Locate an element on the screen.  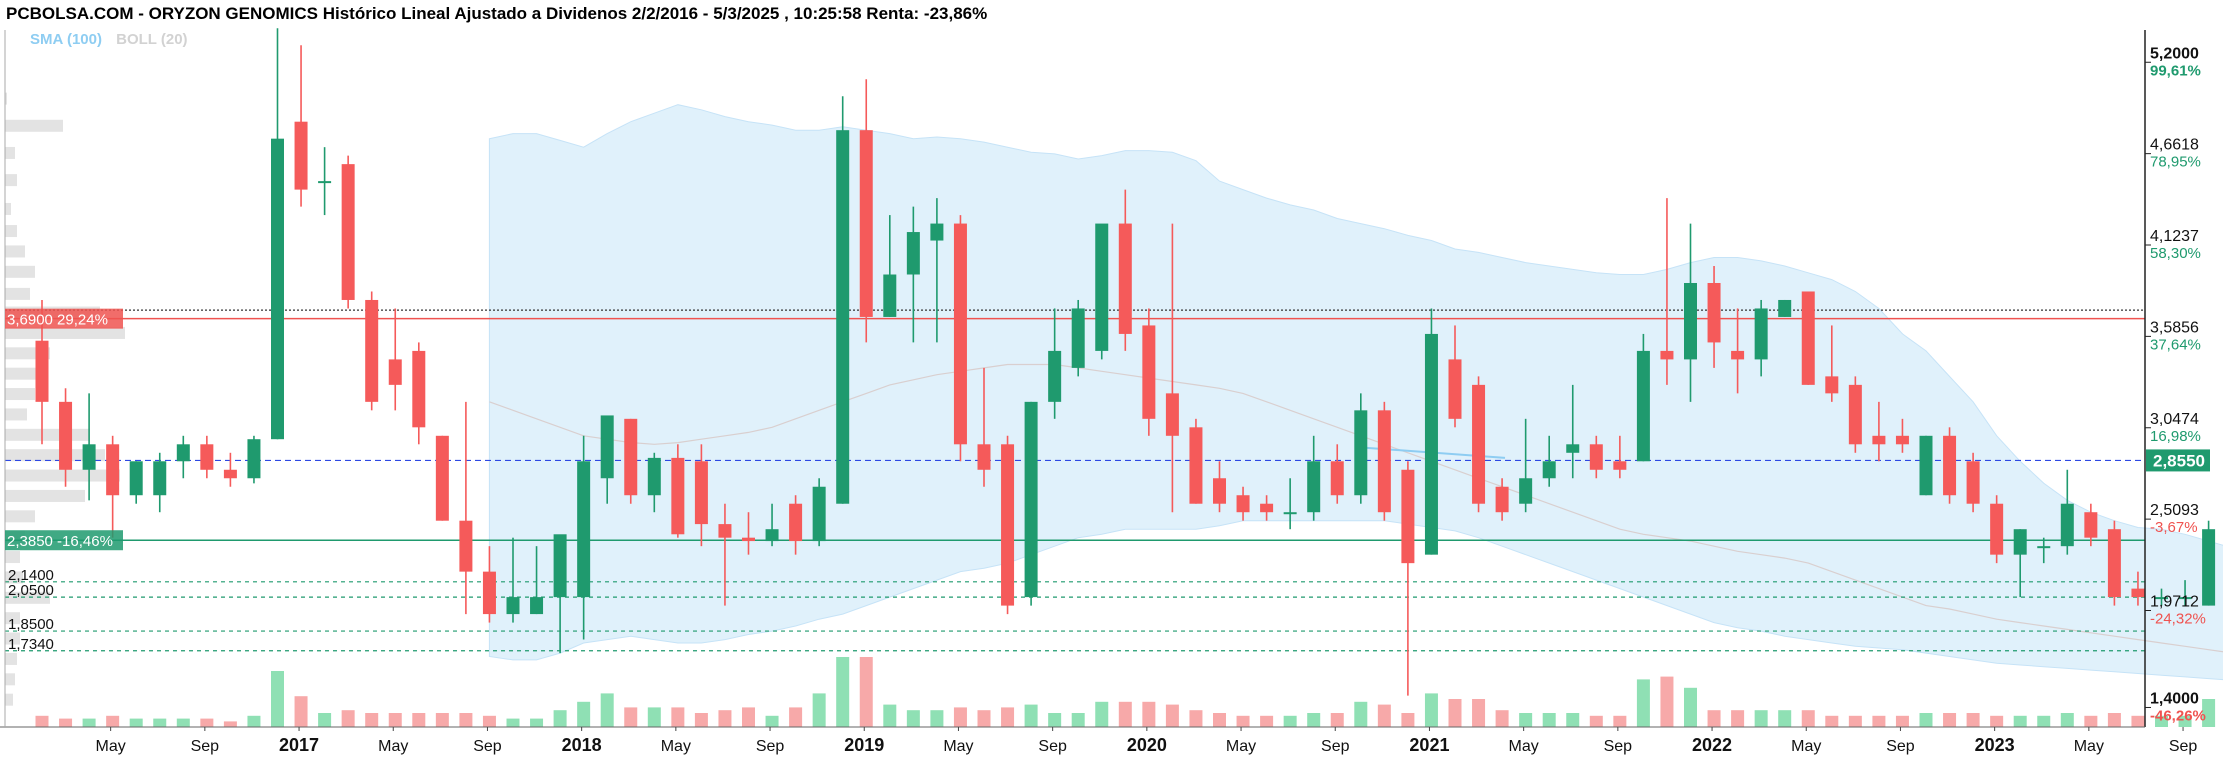
price-tick-percent: -24,32% is located at coordinates (2178, 618).